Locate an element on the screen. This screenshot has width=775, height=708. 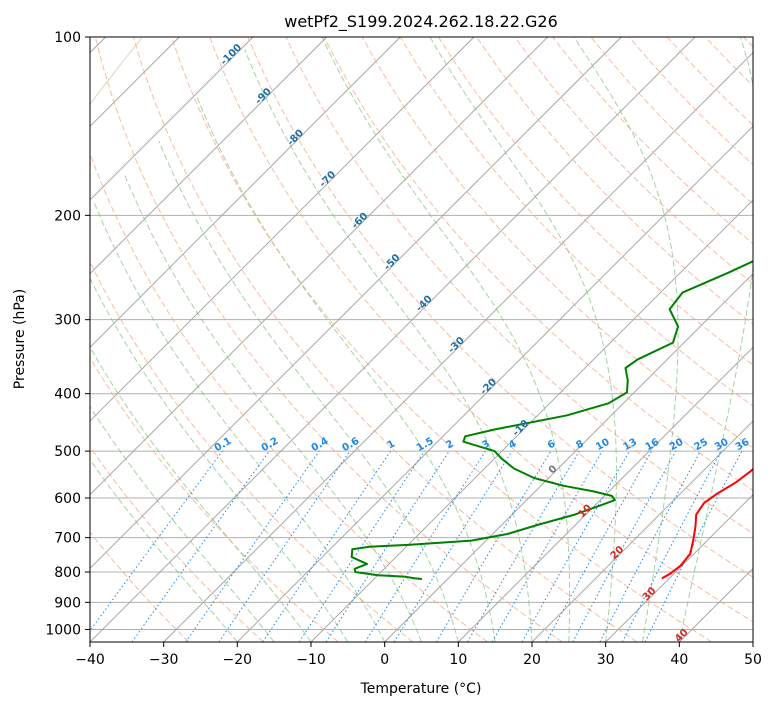
x-tick-label: 30 is located at coordinates (606, 660).